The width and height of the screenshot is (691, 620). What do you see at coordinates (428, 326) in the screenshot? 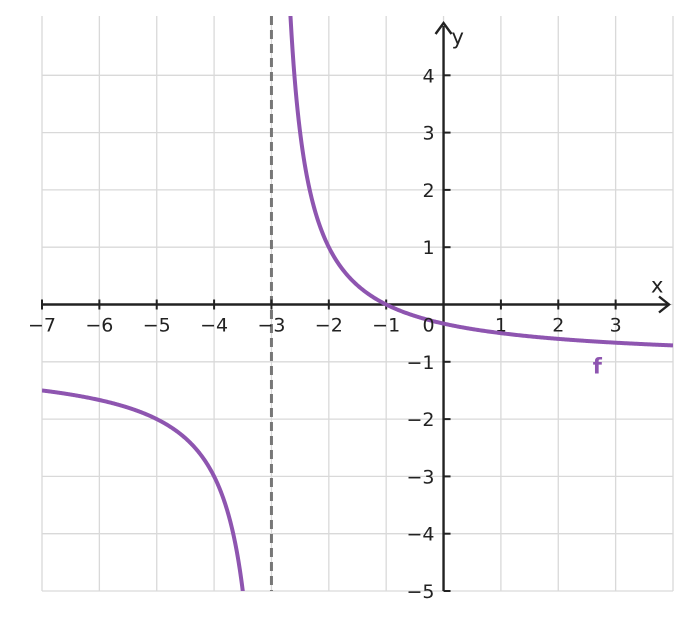
I see `origin-label: 0` at bounding box center [428, 326].